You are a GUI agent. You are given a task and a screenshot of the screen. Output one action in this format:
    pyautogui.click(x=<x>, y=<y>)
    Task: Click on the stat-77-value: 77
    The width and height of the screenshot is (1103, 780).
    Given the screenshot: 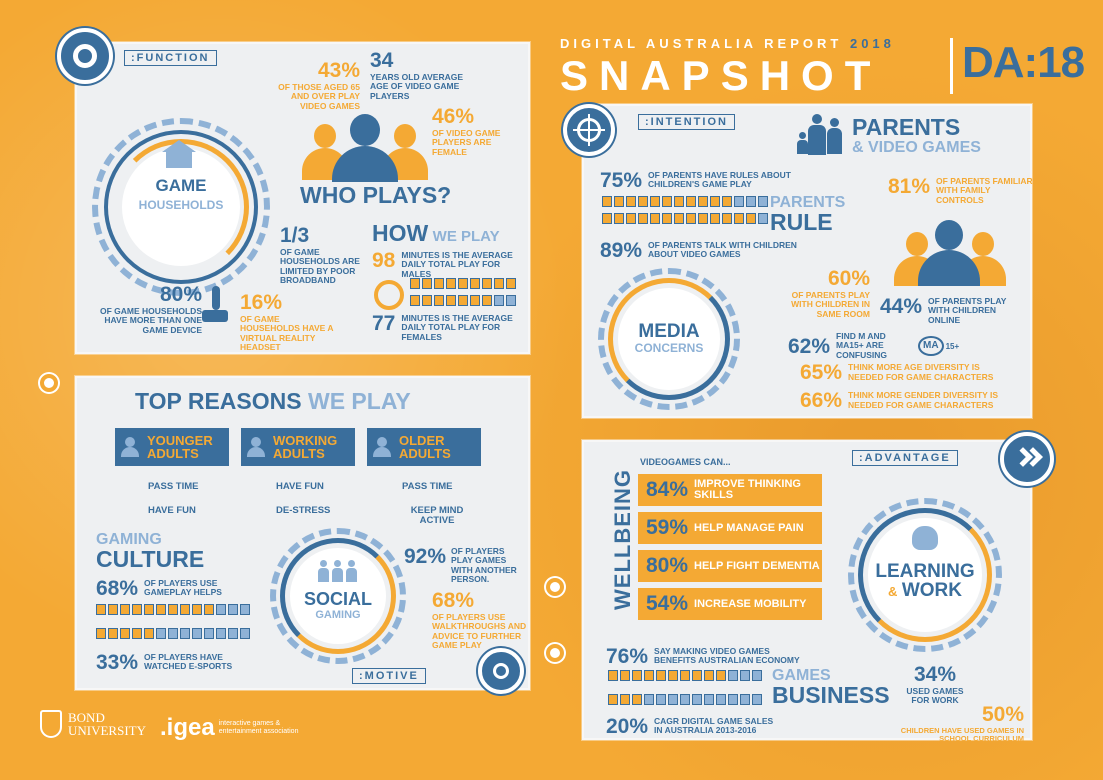 What is the action you would take?
    pyautogui.click(x=384, y=323)
    